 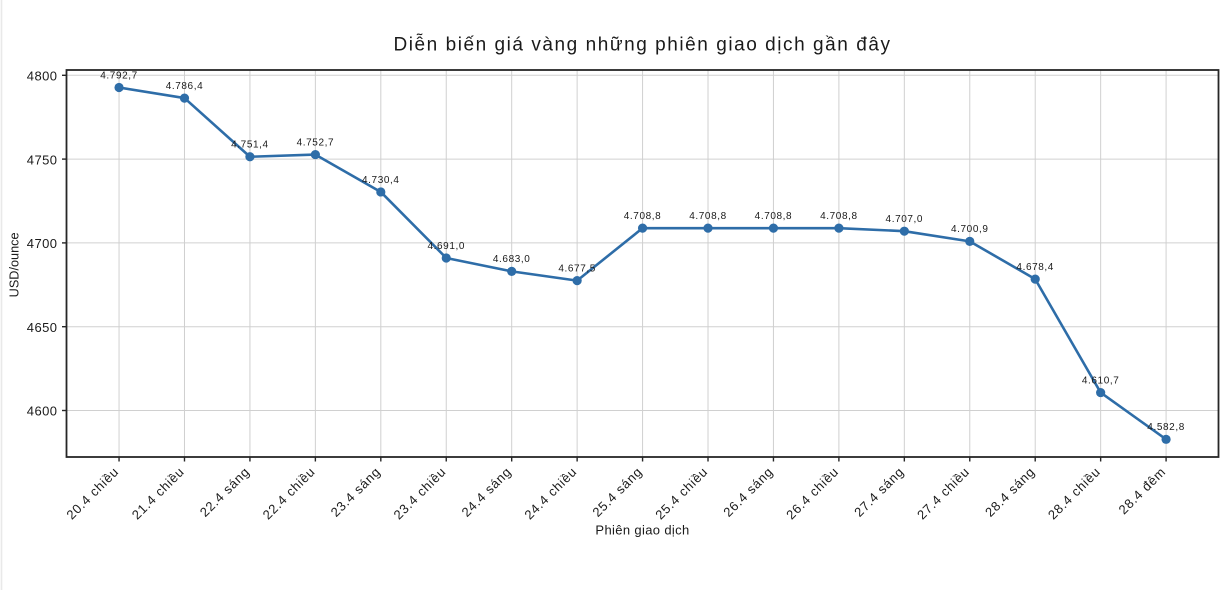 What do you see at coordinates (185, 86) in the screenshot?
I see `svg-text: 4.786,4` at bounding box center [185, 86].